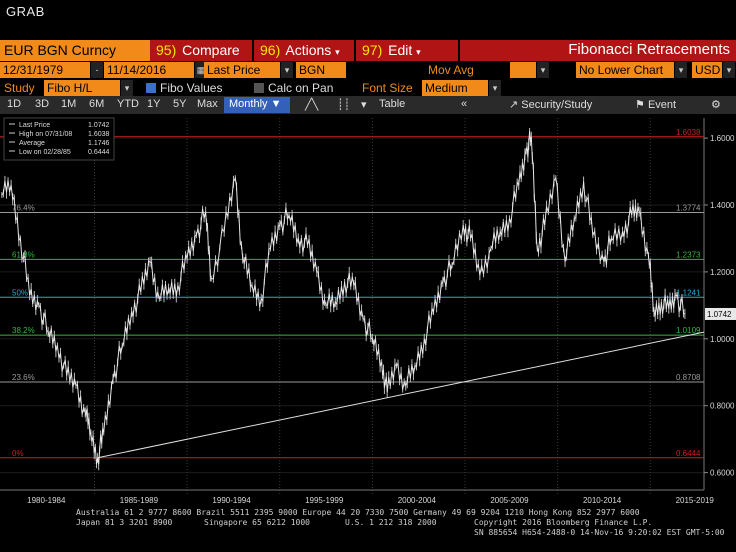  Describe the element at coordinates (154, 105) in the screenshot. I see `period-button-1y: 1Y` at that location.